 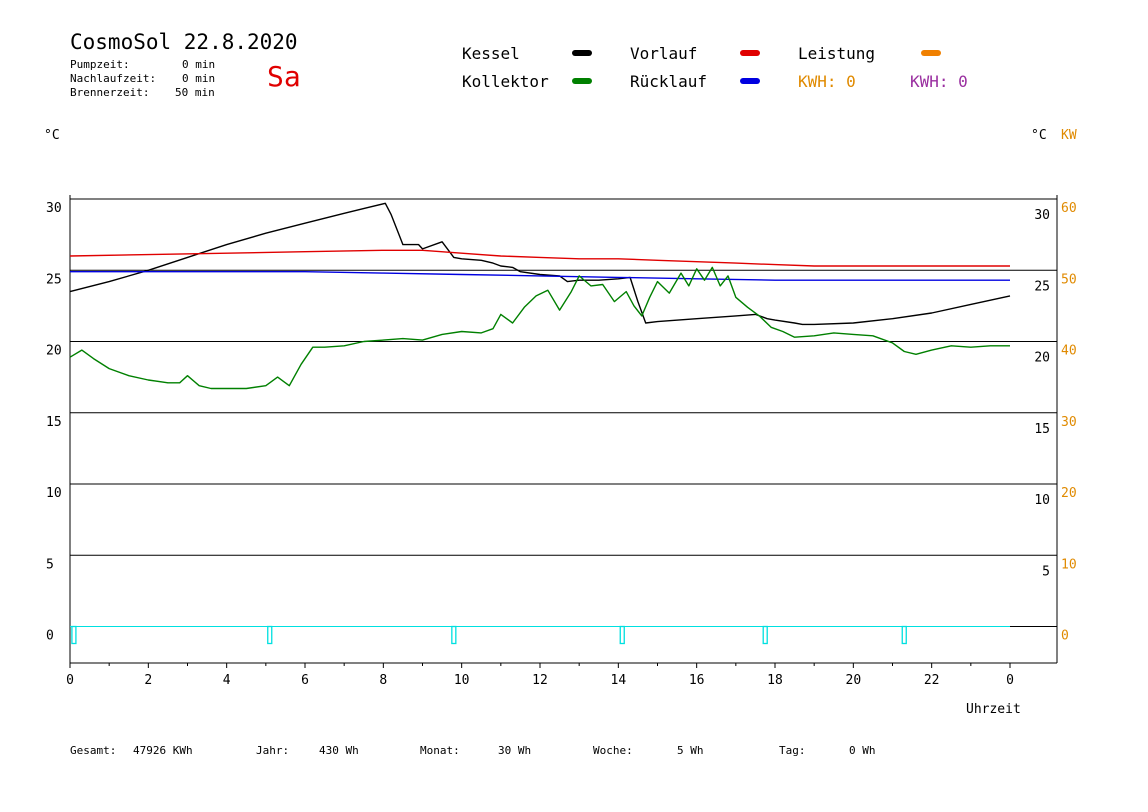 I want to click on chart-title: CosmoSol 22.8.2020, so click(x=184, y=42).